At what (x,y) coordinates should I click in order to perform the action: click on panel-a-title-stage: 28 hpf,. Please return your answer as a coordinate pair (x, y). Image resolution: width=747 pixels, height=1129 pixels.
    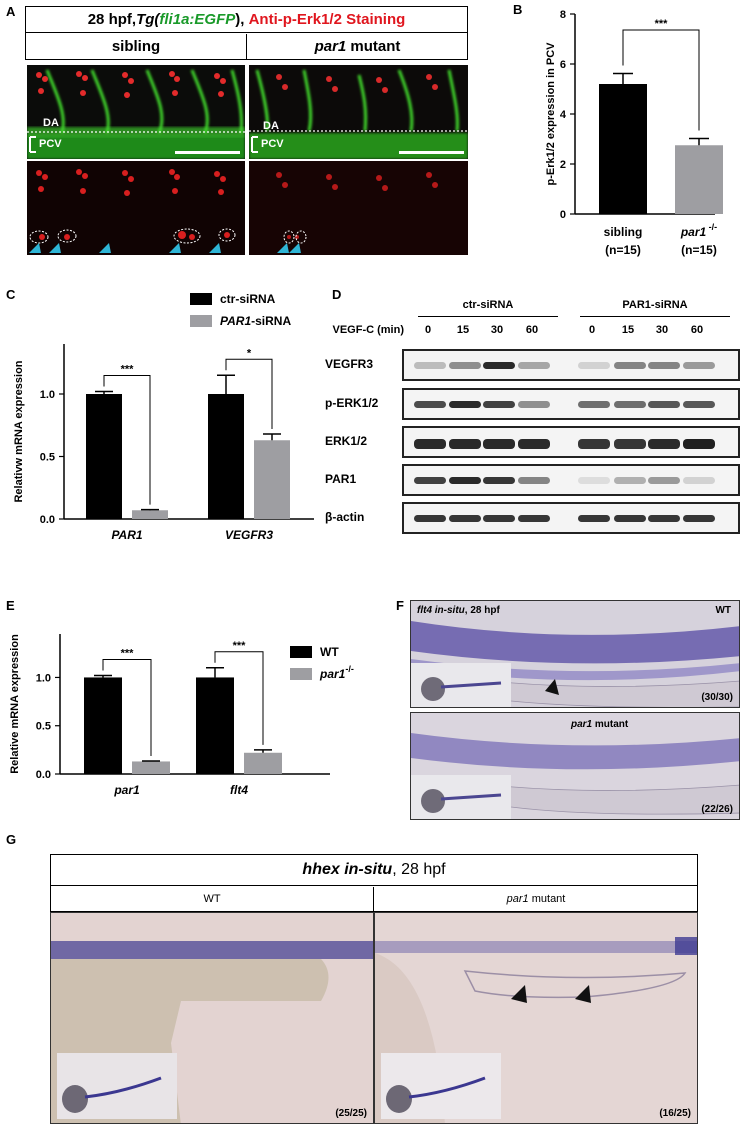
    Looking at the image, I should click on (112, 19).